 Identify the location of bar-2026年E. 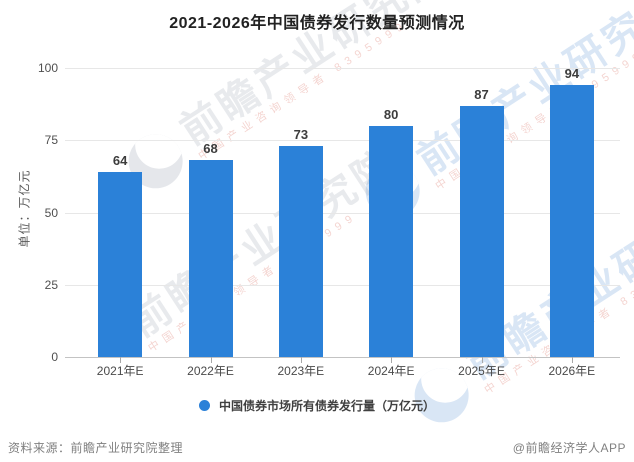
(571, 221).